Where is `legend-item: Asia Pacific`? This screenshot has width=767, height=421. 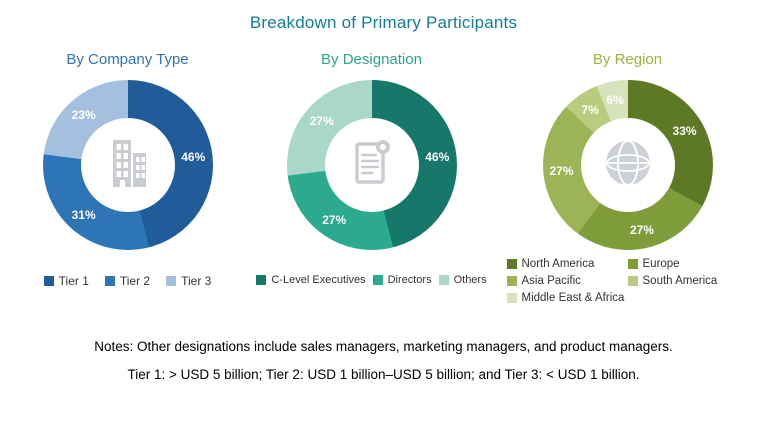
legend-item: Asia Pacific is located at coordinates (567, 281).